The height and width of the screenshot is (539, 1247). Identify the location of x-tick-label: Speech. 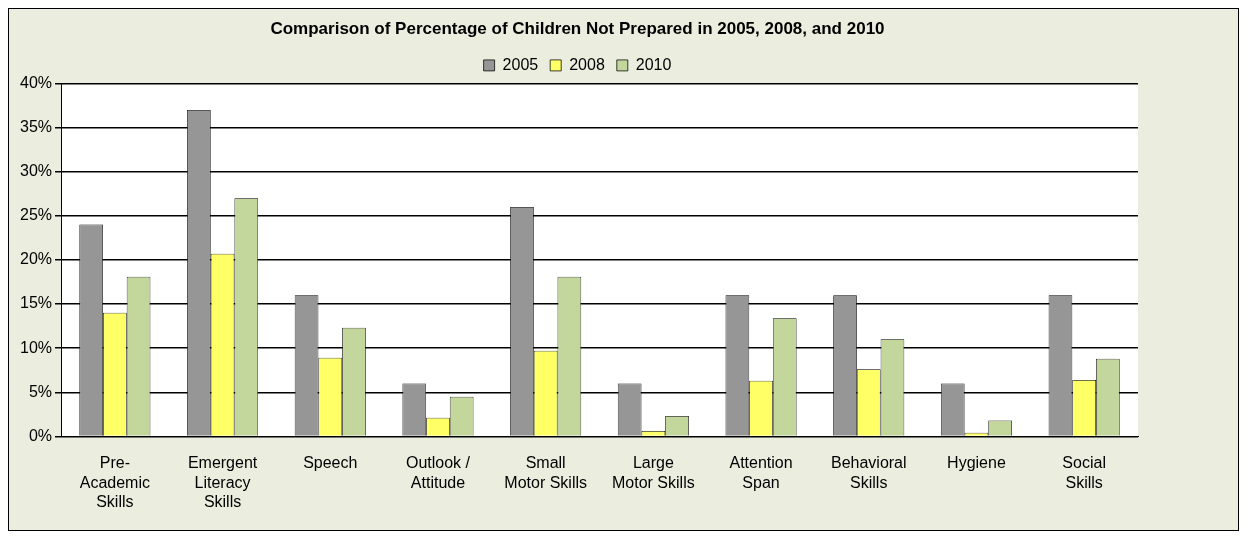
(330, 463).